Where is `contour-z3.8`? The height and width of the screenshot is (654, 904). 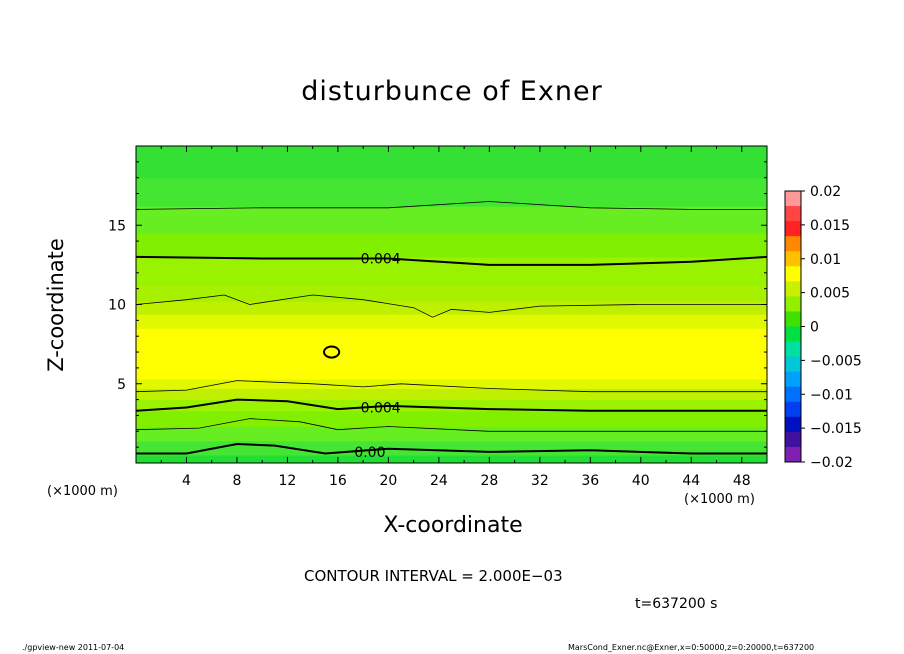
contour-z3.8 is located at coordinates (451, 405).